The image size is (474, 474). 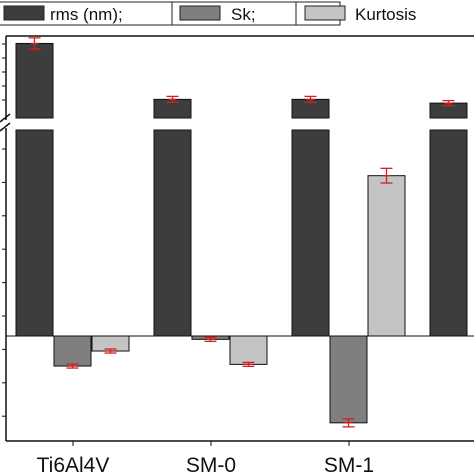 What do you see at coordinates (211, 464) in the screenshot?
I see `x-tick-label: SM-0` at bounding box center [211, 464].